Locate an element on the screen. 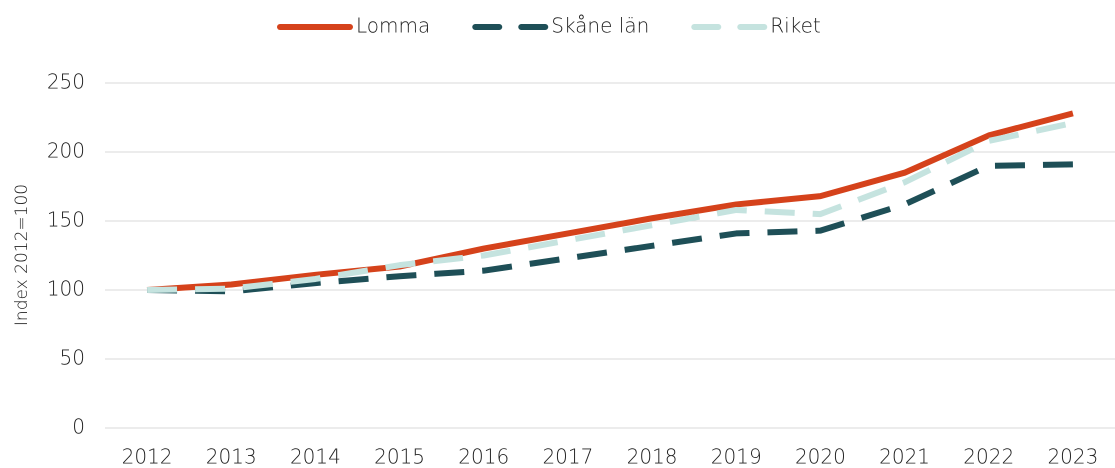 The height and width of the screenshot is (468, 1115). y-tick-label: 0 is located at coordinates (78, 427).